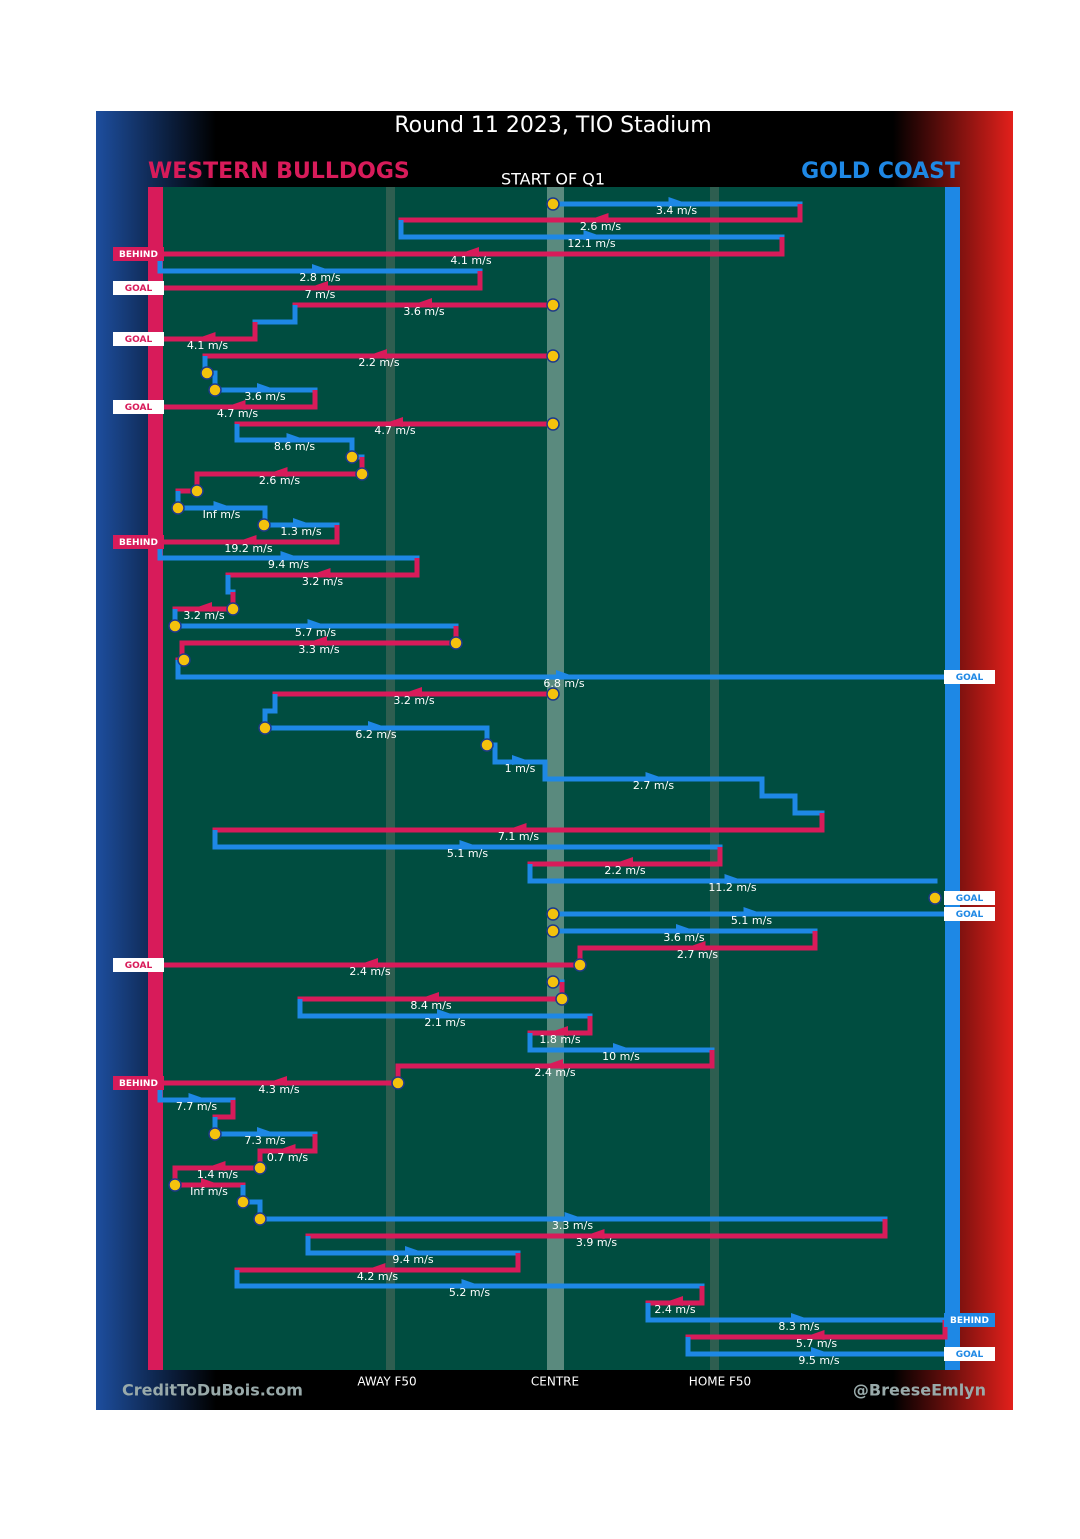 The image size is (1080, 1539). What do you see at coordinates (444, 1022) in the screenshot?
I see `speed-label: 2.1 m/s` at bounding box center [444, 1022].